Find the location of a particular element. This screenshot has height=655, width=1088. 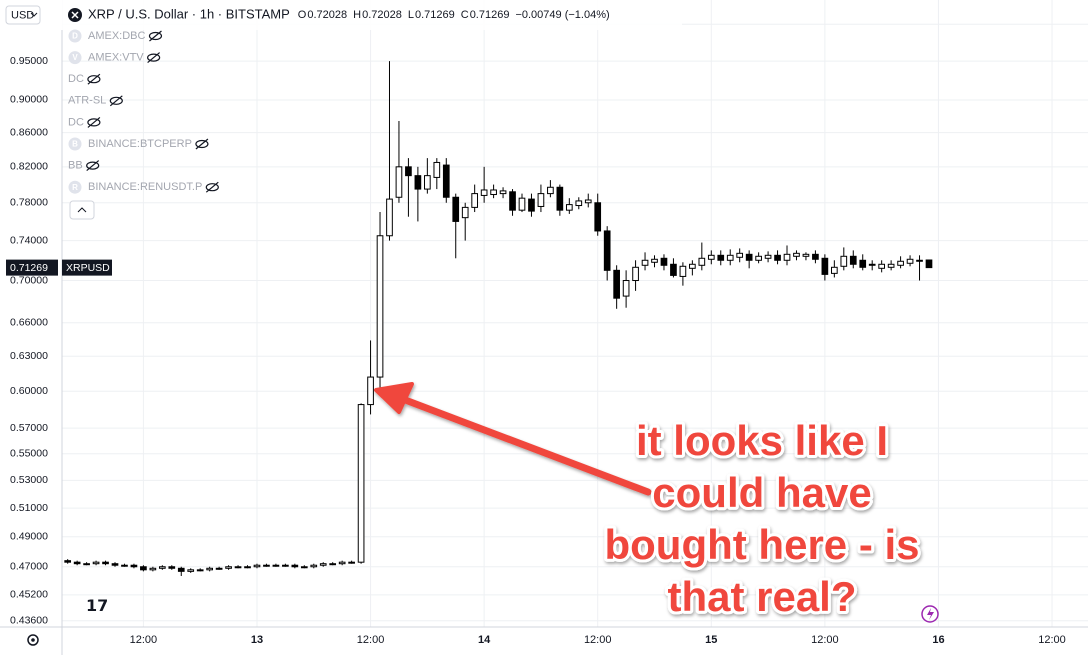

y-tick-label: 0.57000 is located at coordinates (29, 428).